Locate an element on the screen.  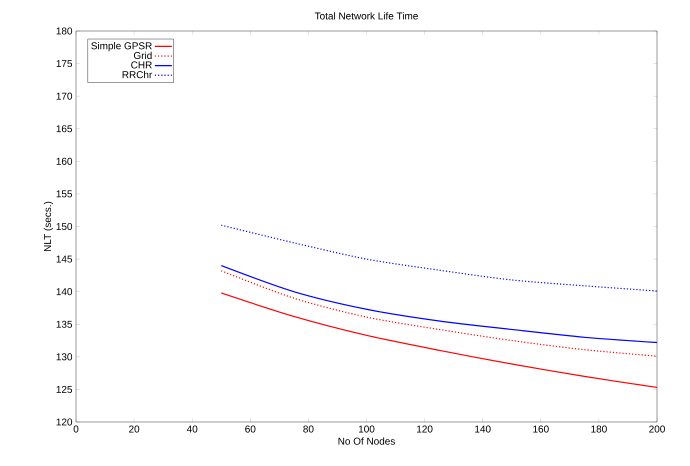
x-tick-label: 120 is located at coordinates (425, 429).